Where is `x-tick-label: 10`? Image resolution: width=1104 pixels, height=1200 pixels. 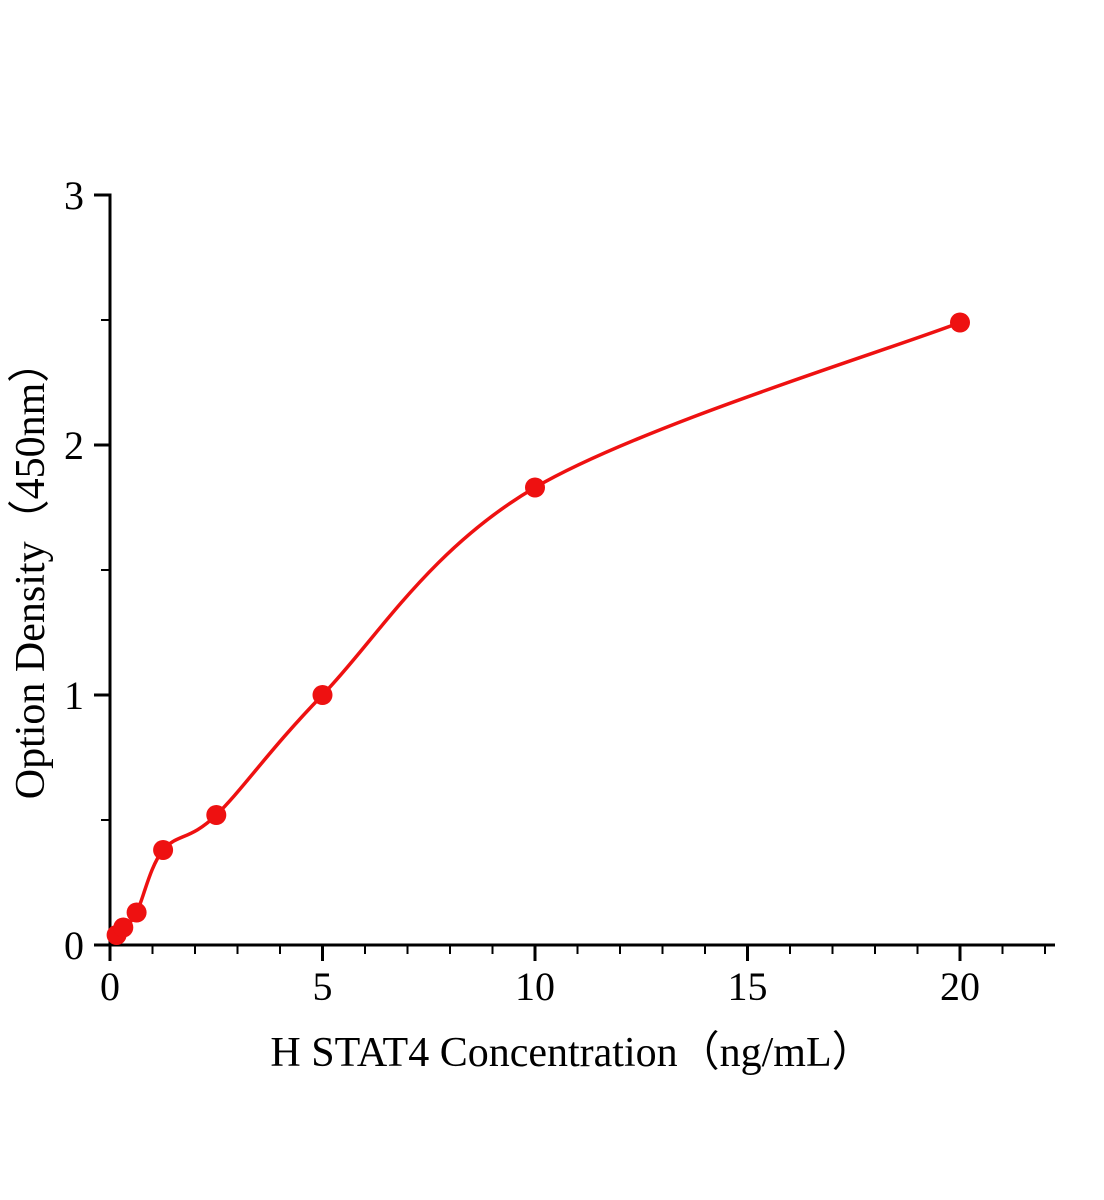 x-tick-label: 10 is located at coordinates (535, 986).